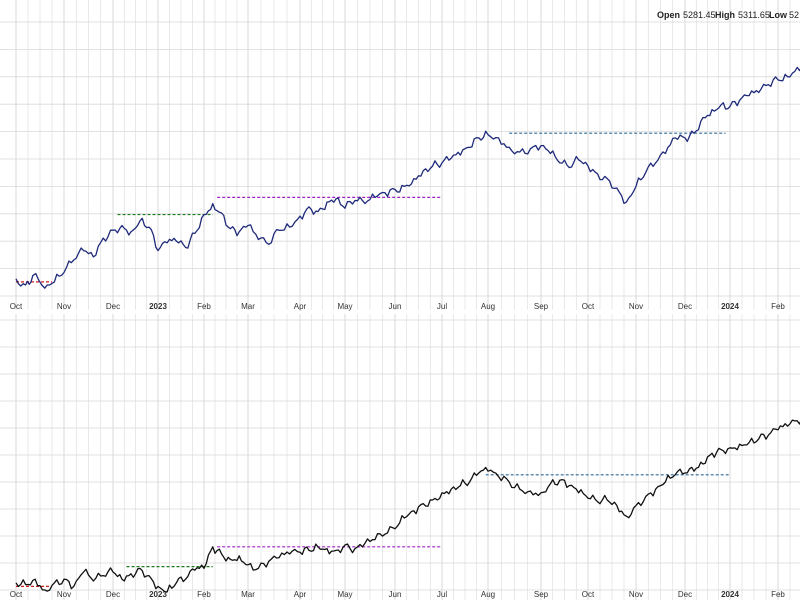  Describe the element at coordinates (699, 15) in the screenshot. I see `open-value: 5281.45` at that location.